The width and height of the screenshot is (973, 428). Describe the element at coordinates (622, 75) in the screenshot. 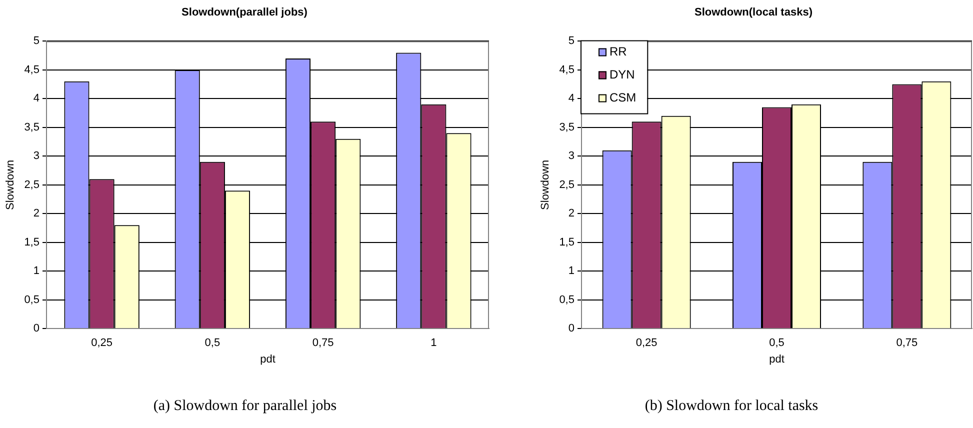

I see `legend-label: DYN` at that location.